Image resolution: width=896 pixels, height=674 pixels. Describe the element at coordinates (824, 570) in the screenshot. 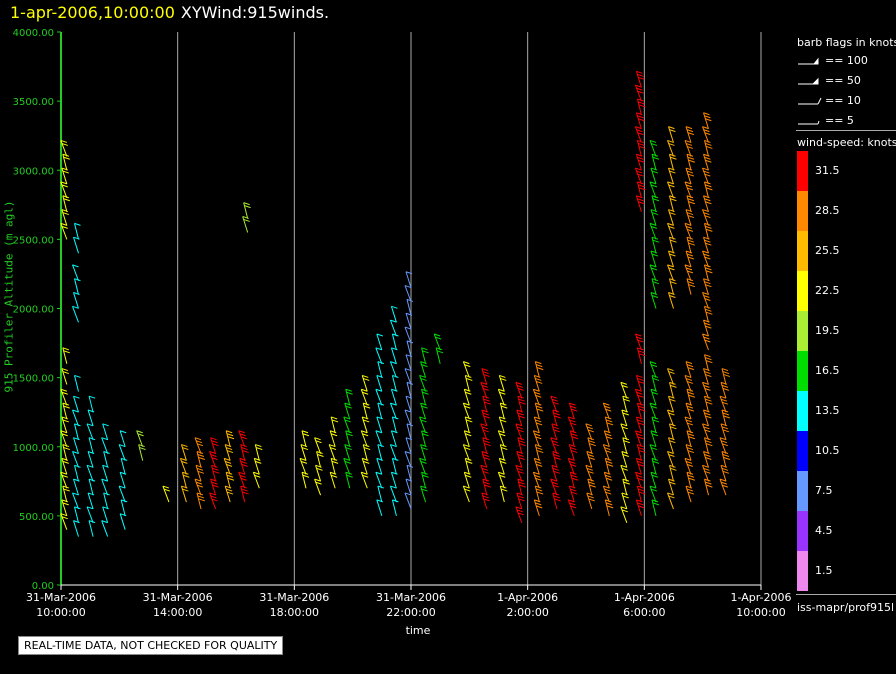

I see `colorbar-label: 1.5` at that location.